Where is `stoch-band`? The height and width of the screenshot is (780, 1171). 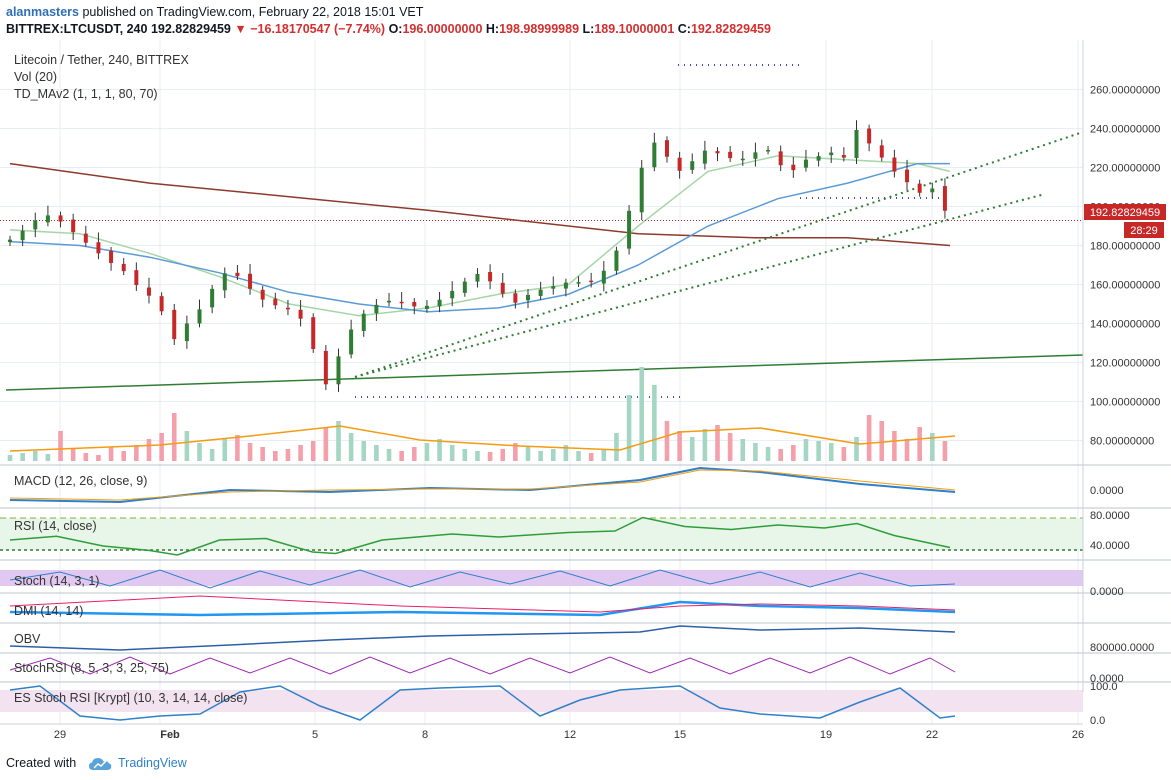 stoch-band is located at coordinates (541, 578).